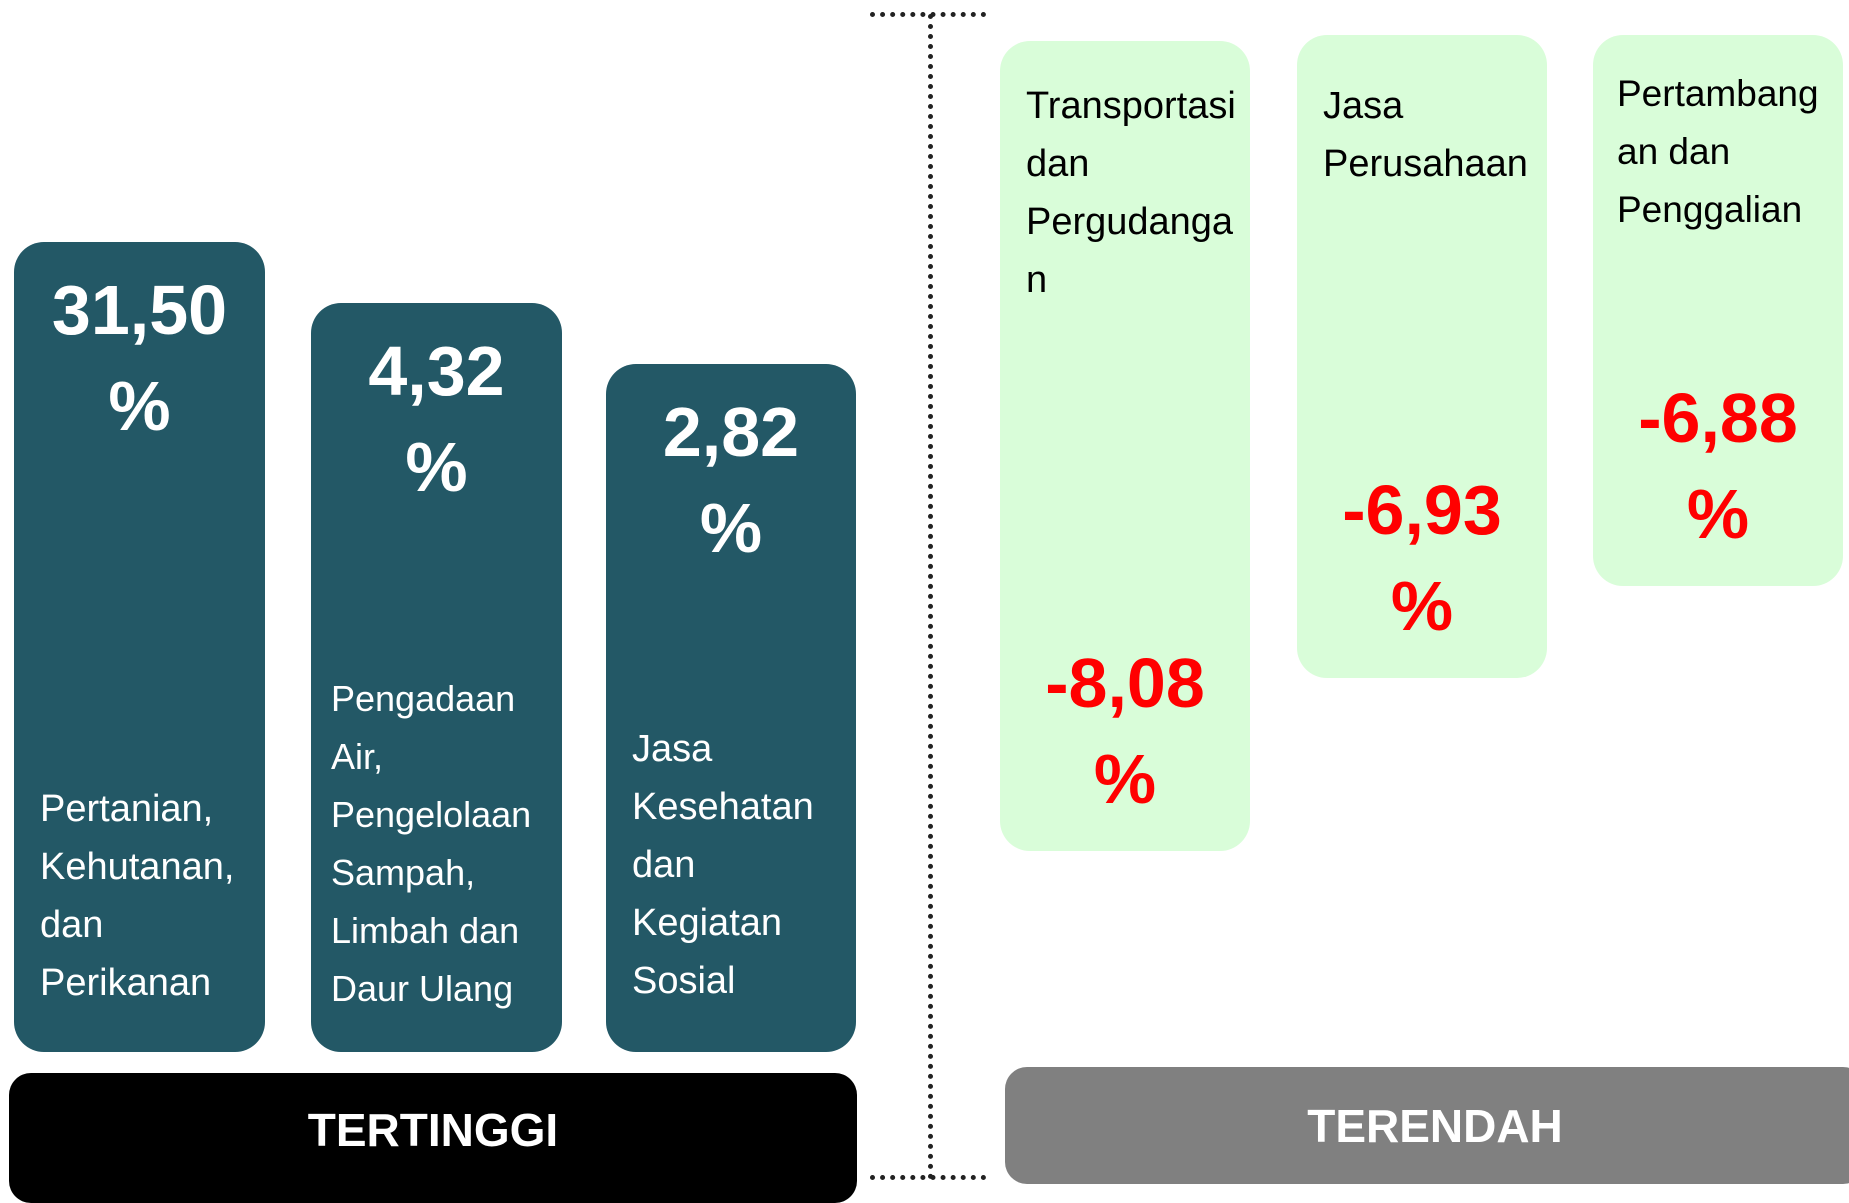  Describe the element at coordinates (436, 419) in the screenshot. I see `value: 4,32 %` at that location.